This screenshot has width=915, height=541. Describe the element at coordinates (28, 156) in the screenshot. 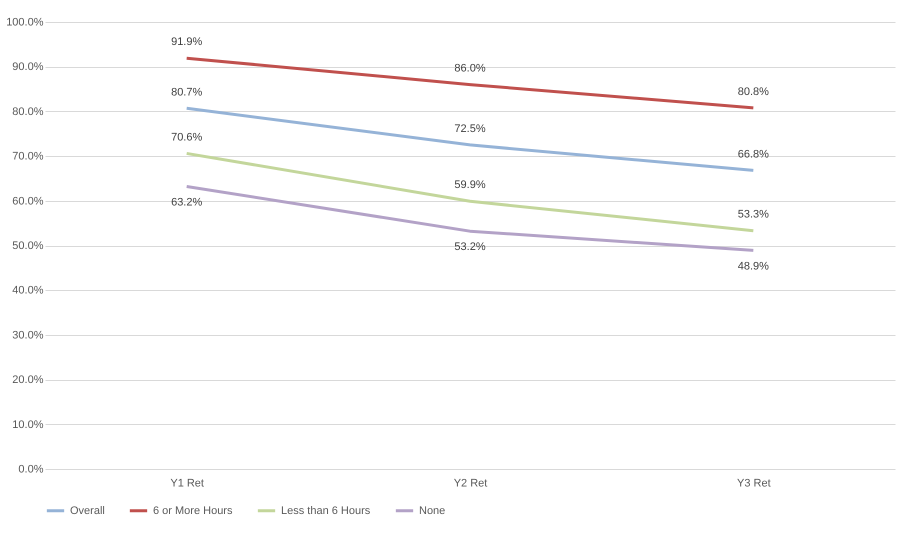

I see `y-tick-label: 70.0%` at that location.